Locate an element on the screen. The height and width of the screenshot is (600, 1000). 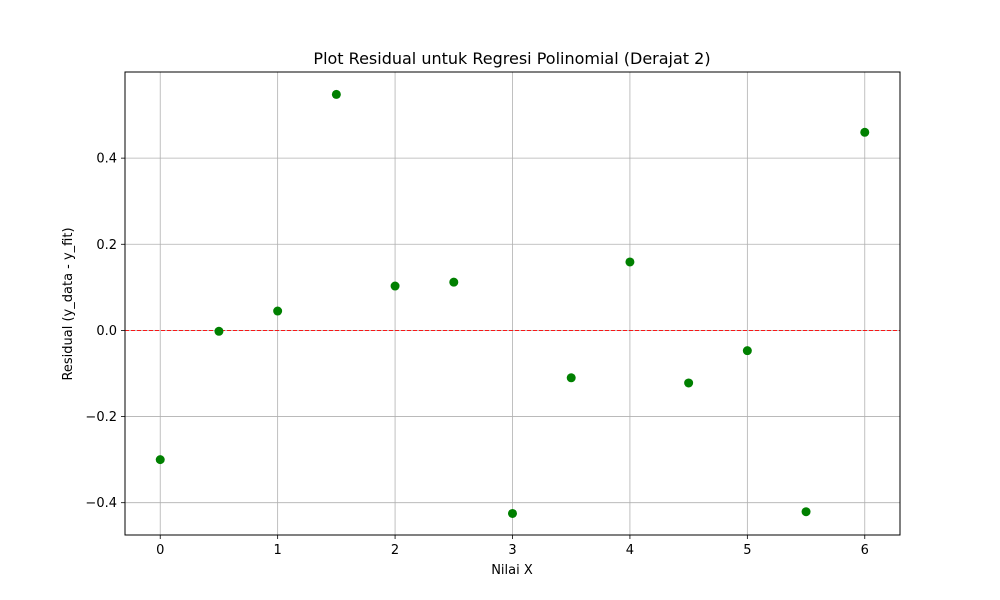
y-tick-label: −0.2 is located at coordinates (101, 417).